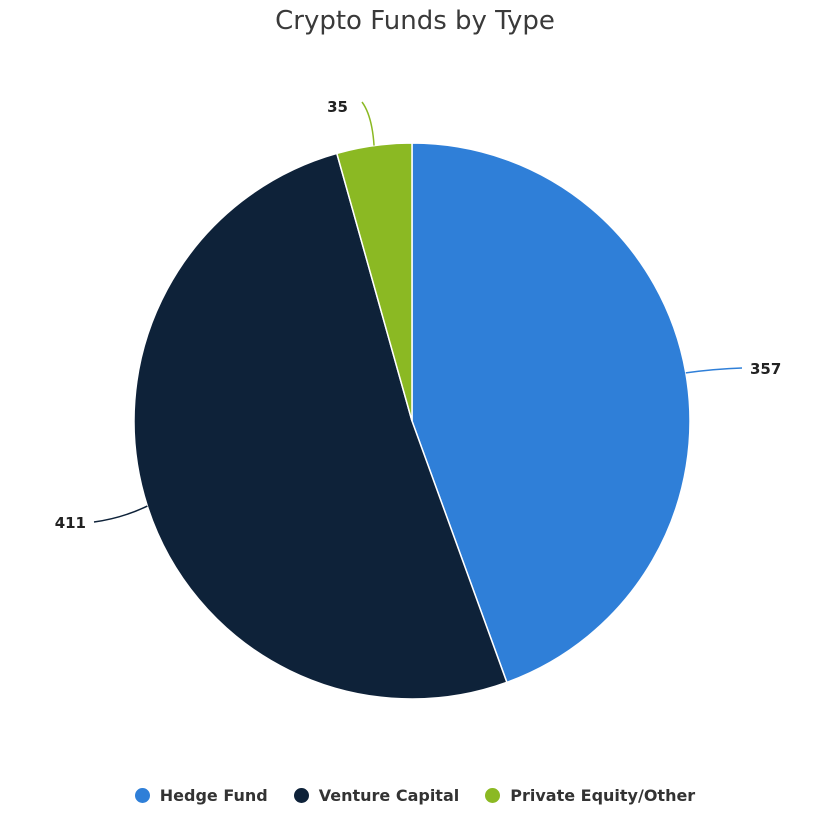  I want to click on legend-item-private-equity: Private Equity/Other, so click(590, 795).